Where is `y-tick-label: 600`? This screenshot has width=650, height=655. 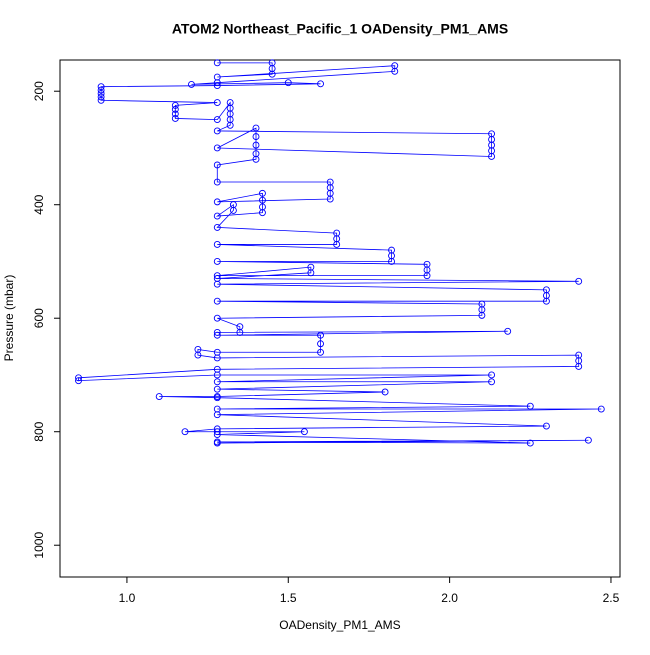 y-tick-label: 600 is located at coordinates (39, 318).